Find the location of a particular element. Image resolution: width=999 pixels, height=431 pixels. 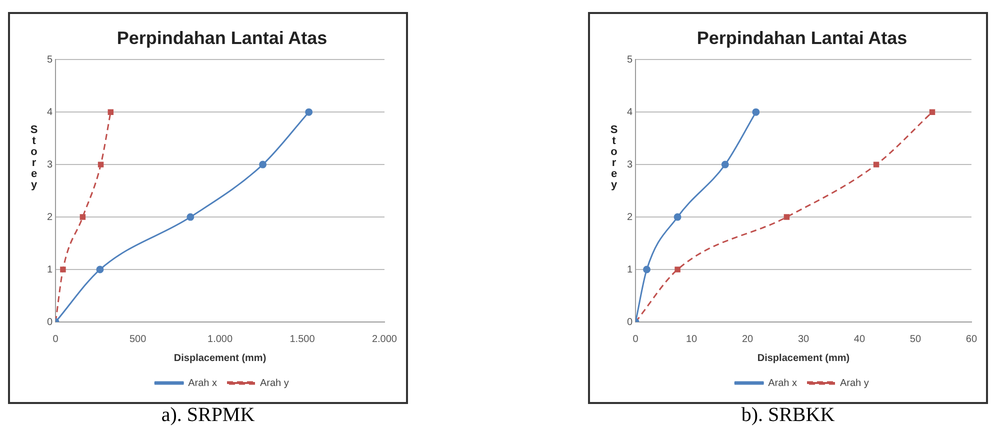

x-tick-label: 30 is located at coordinates (804, 339).